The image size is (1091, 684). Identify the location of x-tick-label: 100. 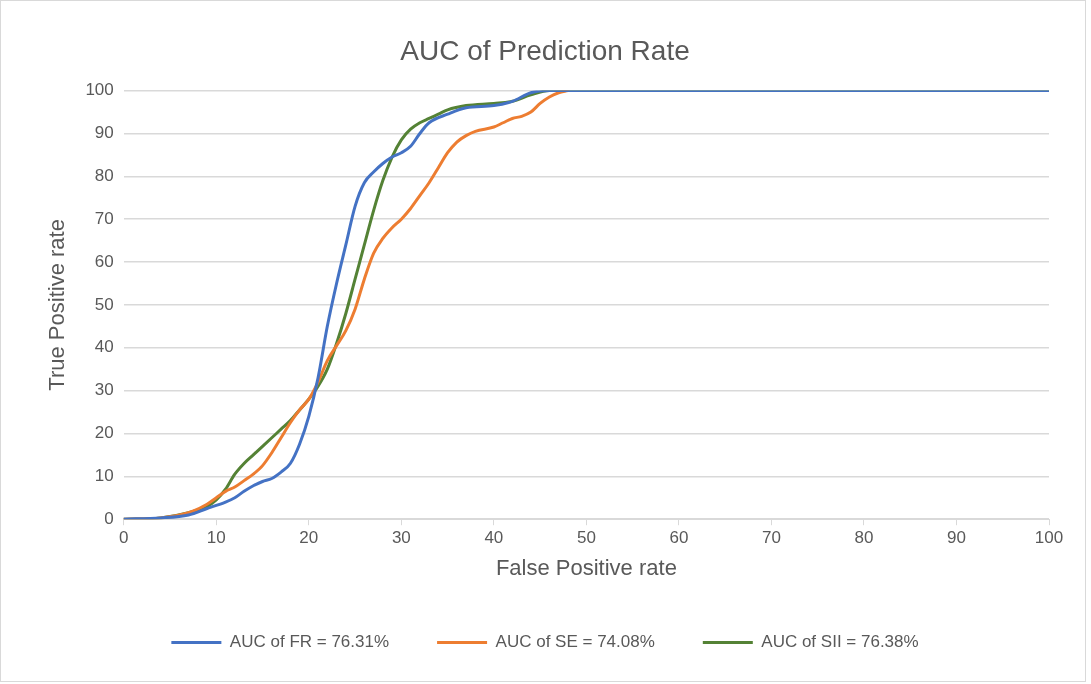
(1049, 538).